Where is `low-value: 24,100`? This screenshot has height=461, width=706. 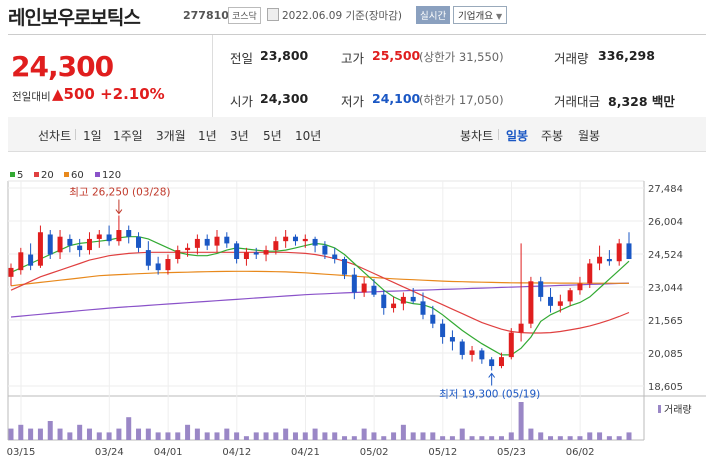
low-value: 24,100 is located at coordinates (396, 98).